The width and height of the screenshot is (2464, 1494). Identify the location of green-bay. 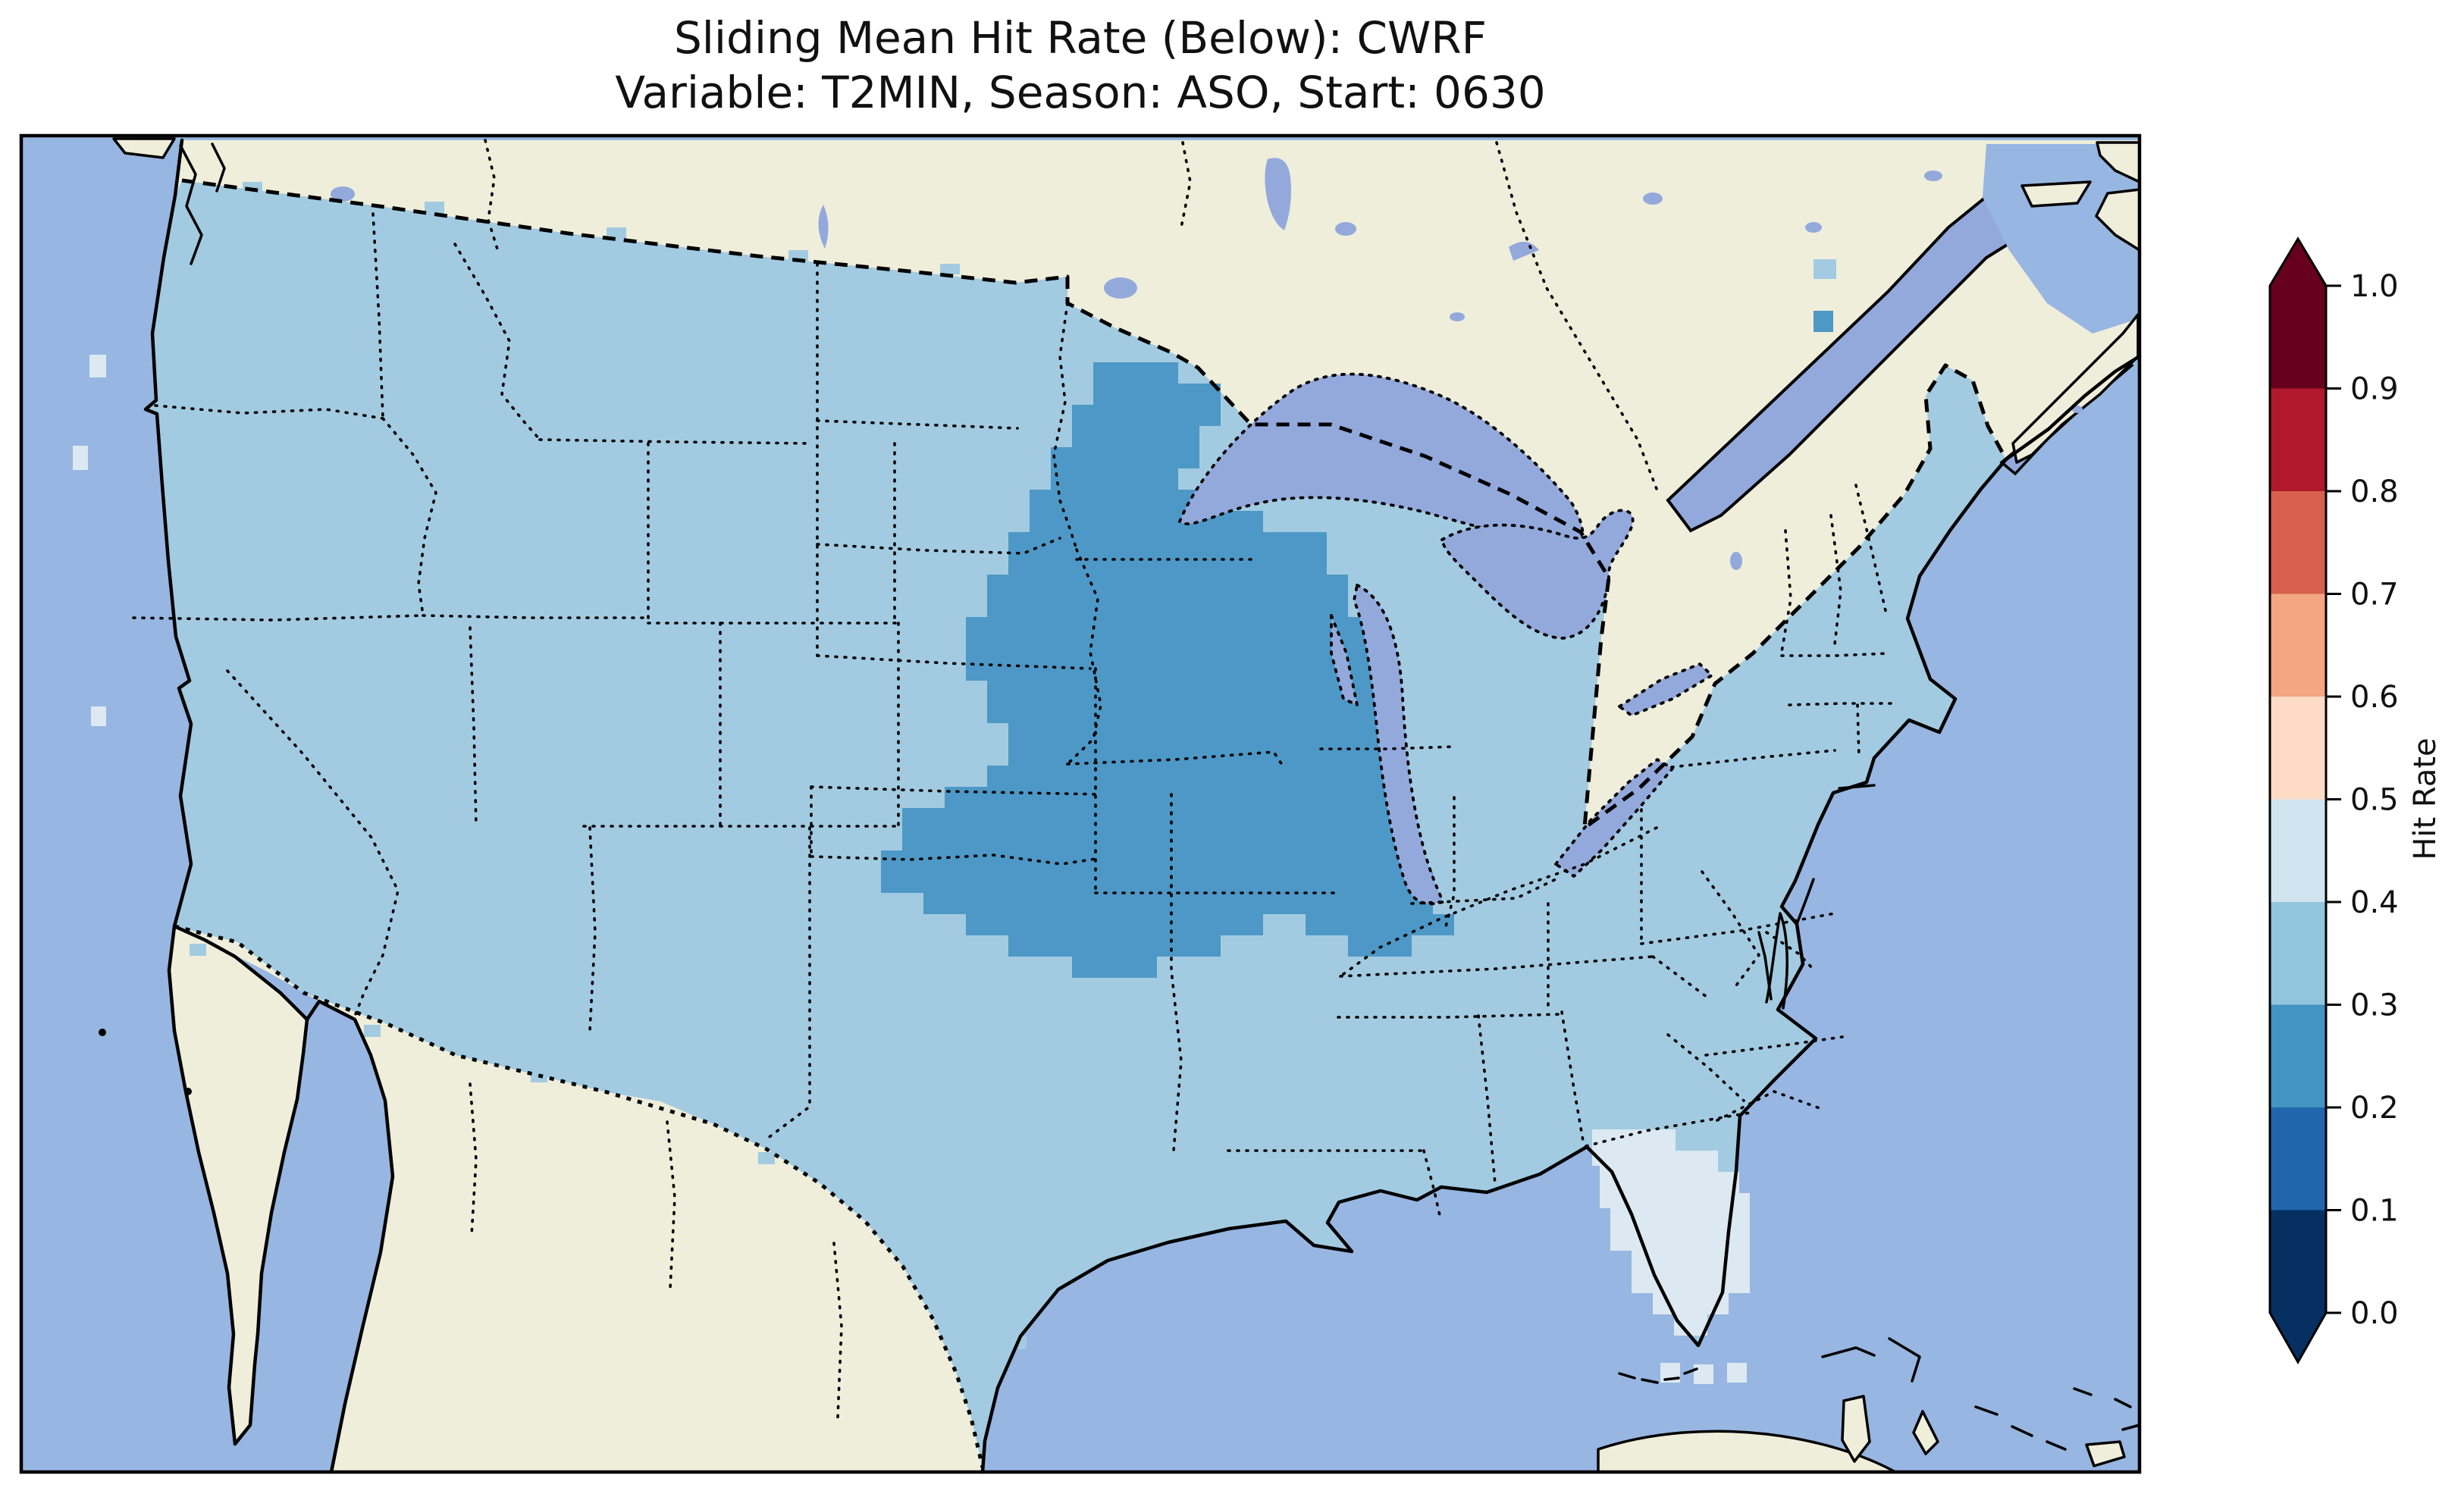
(1345, 660).